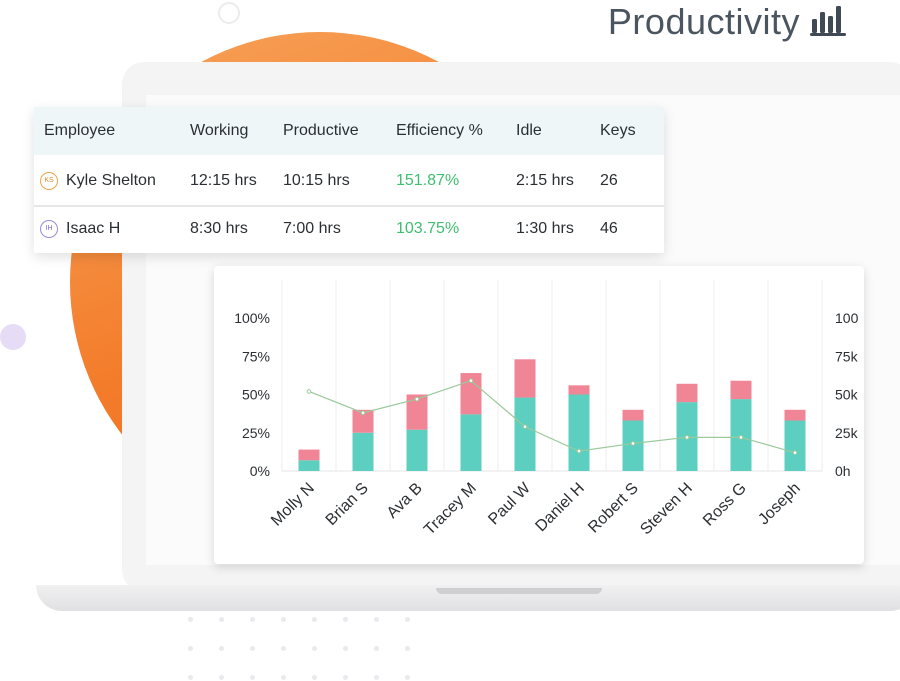 This screenshot has height=681, width=900. Describe the element at coordinates (519, 591) in the screenshot. I see `laptop-notch` at that location.